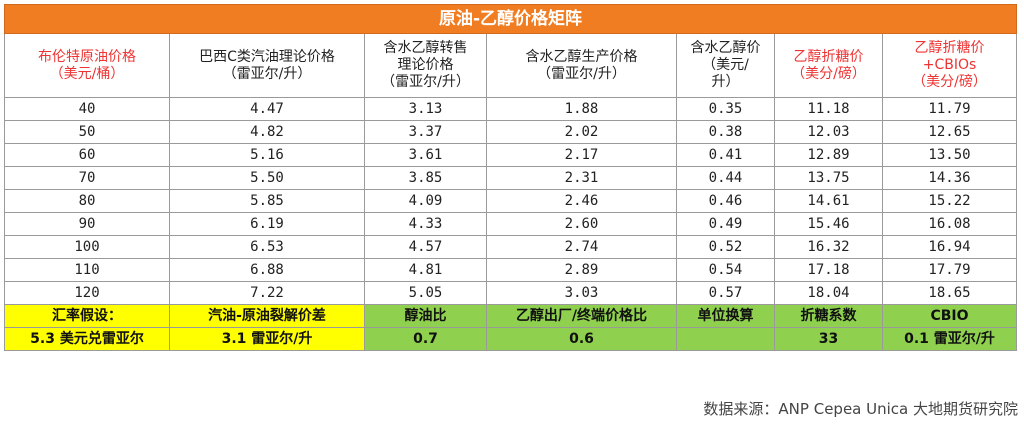  I want to click on table-cell: 2.31, so click(581, 178).